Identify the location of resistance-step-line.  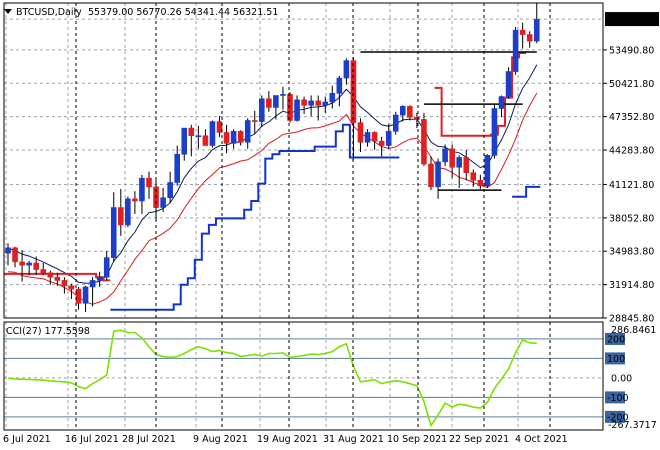
(480, 94).